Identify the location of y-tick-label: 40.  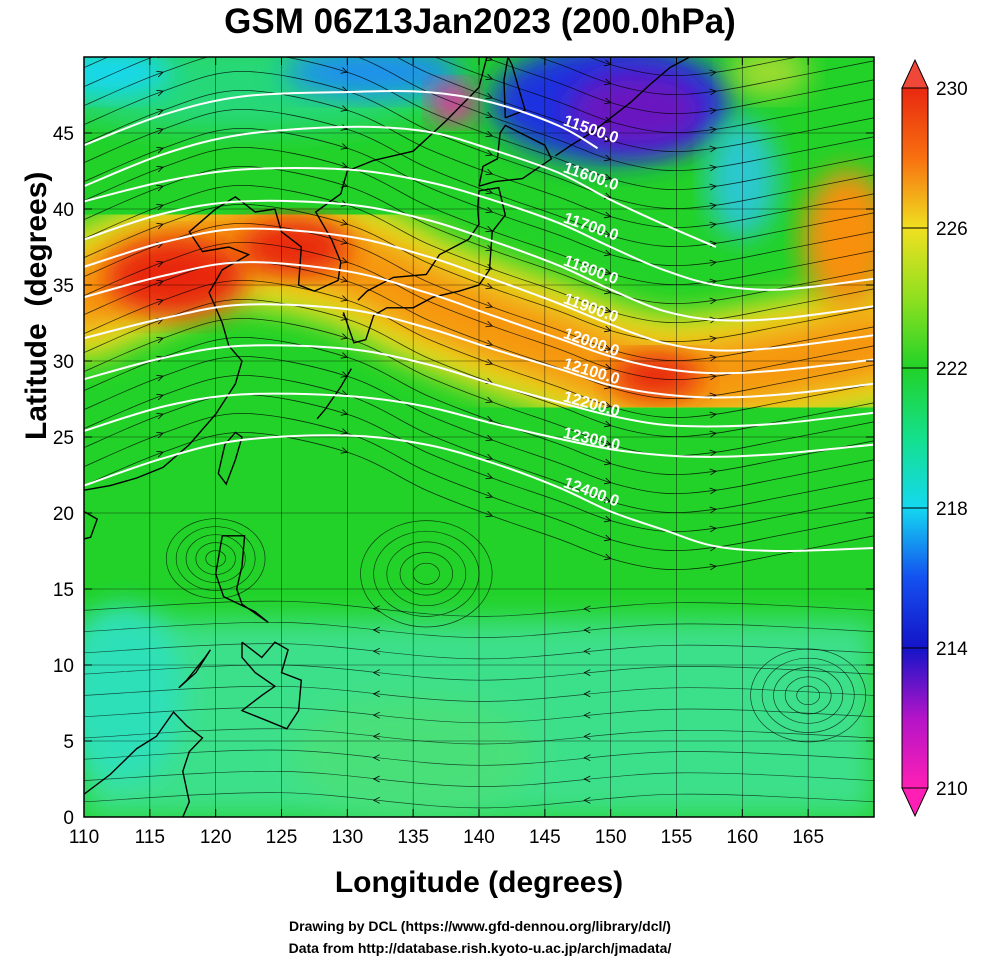
(63, 210).